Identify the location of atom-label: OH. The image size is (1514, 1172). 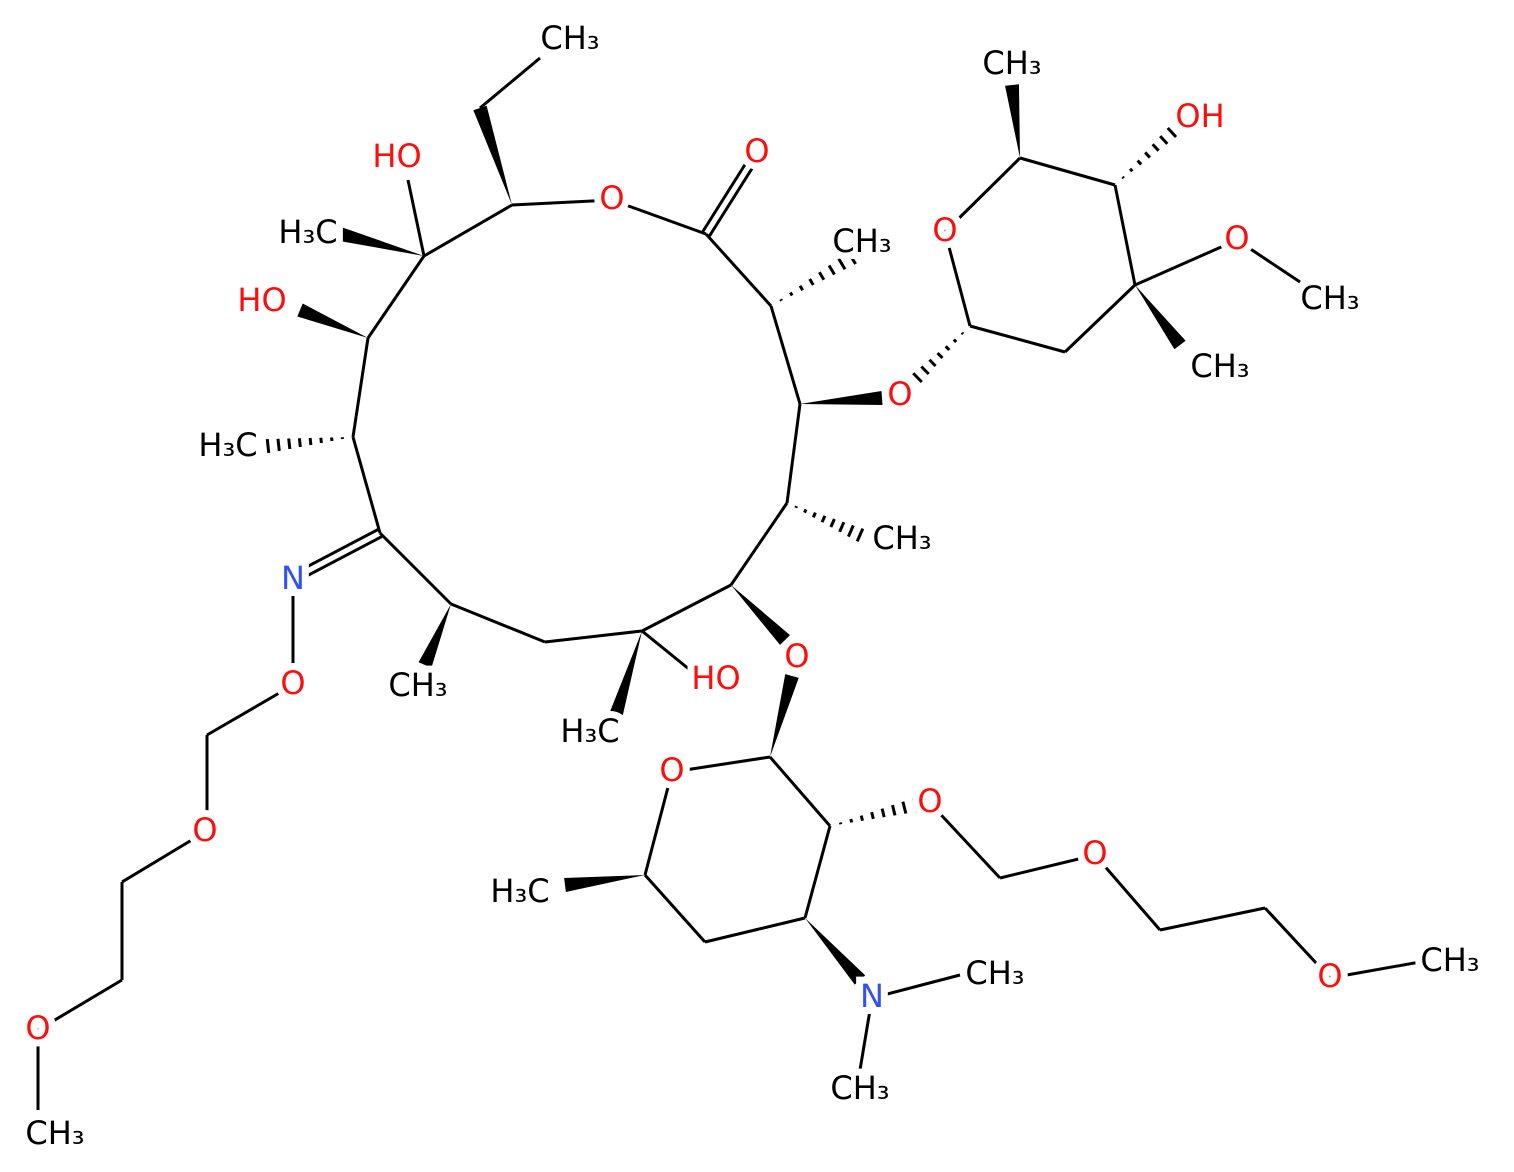
(1199, 116).